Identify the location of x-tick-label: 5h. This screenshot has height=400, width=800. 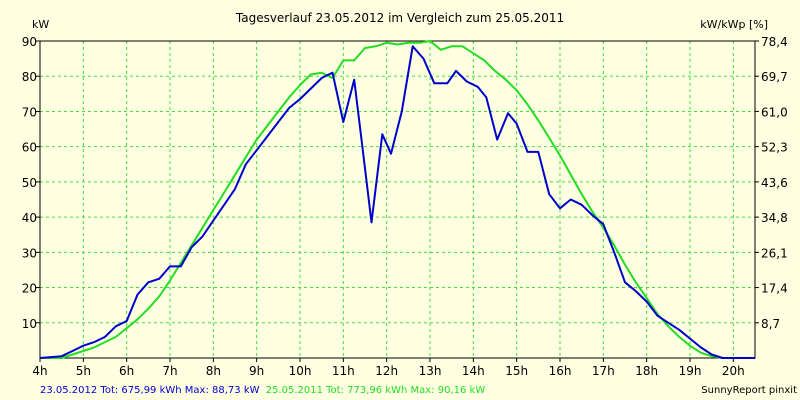
(83, 371).